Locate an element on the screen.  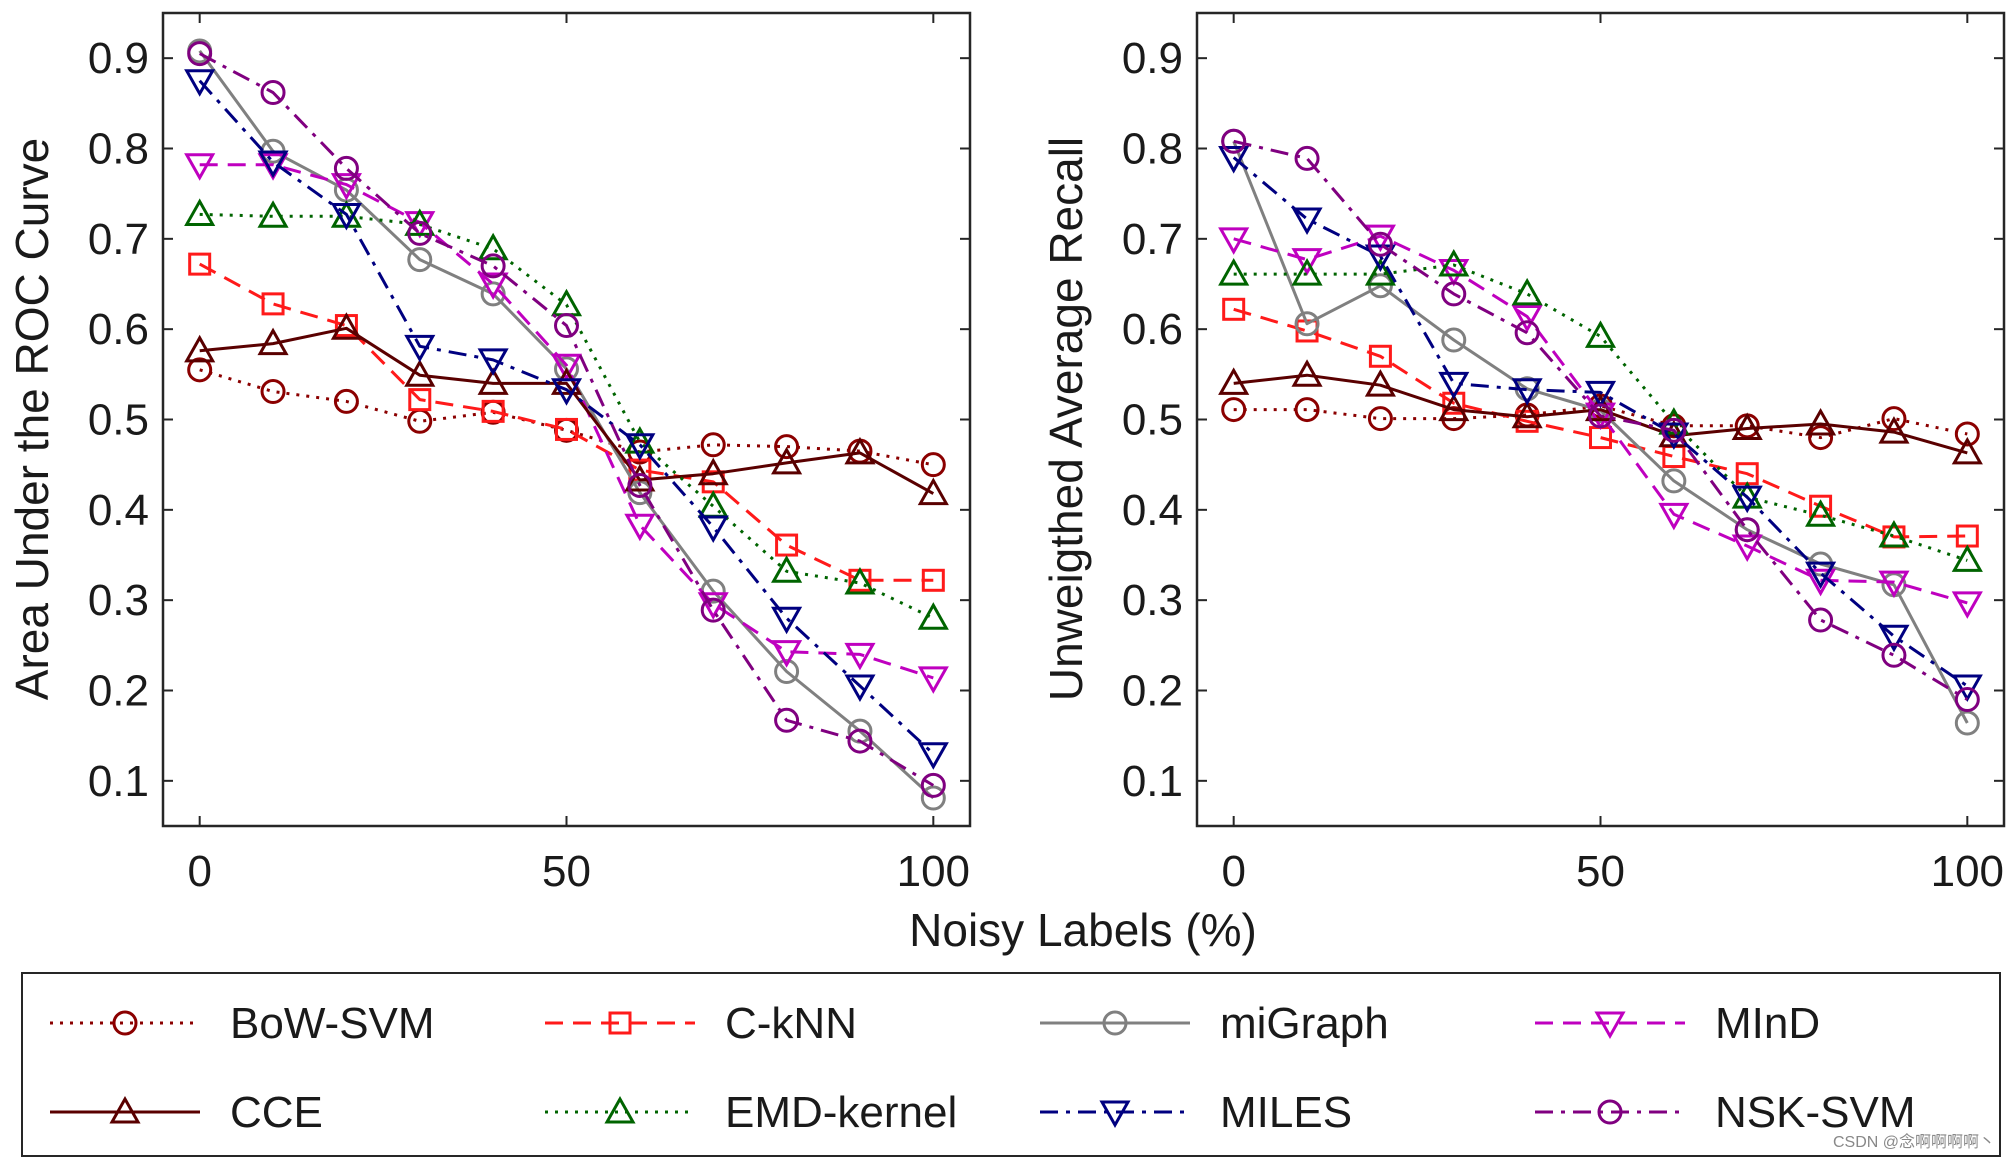
left-y-tick-label: 0.4 is located at coordinates (118, 510).